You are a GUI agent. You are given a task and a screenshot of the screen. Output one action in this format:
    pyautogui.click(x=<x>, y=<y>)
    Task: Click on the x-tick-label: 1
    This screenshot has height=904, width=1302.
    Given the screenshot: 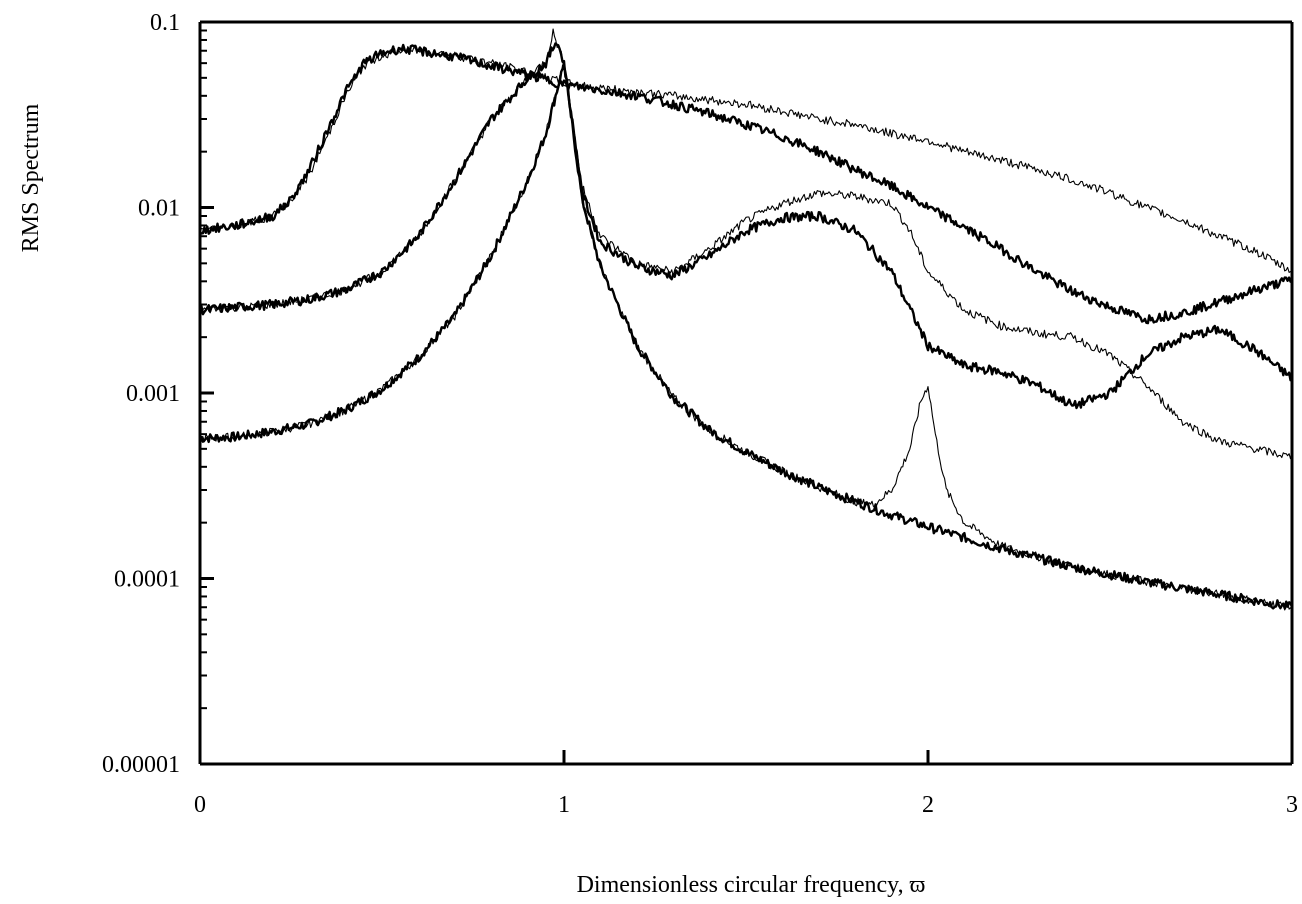 What is the action you would take?
    pyautogui.click(x=564, y=805)
    